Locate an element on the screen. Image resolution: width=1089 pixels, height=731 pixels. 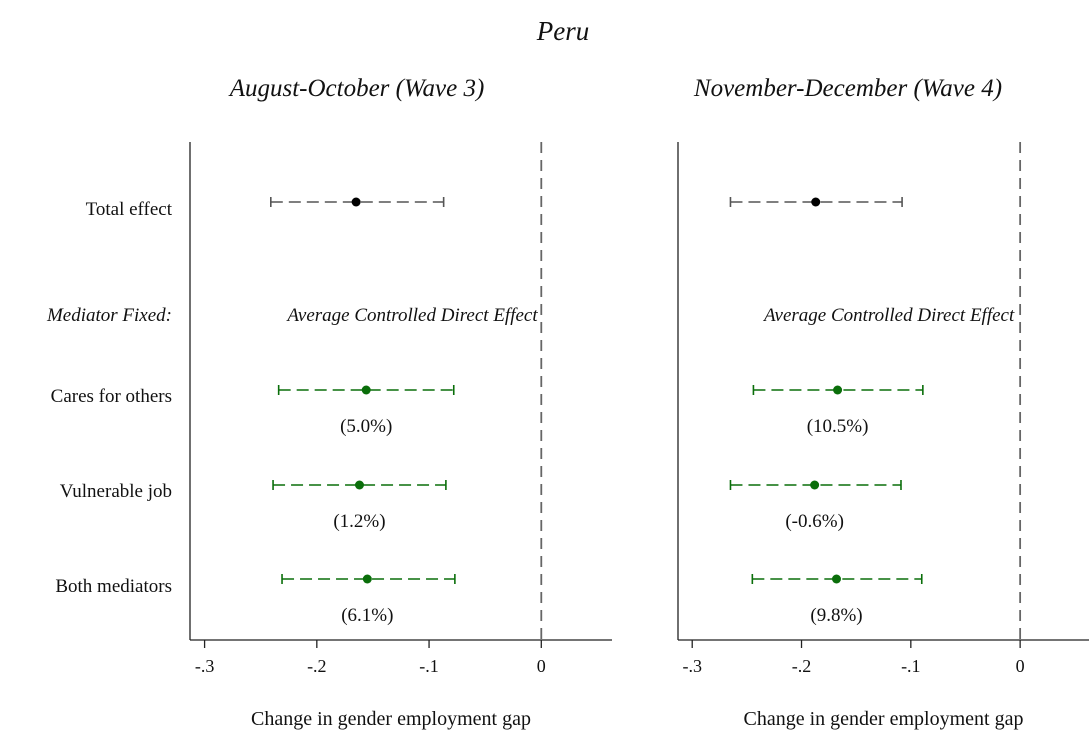
row-label-both: Both mediators is located at coordinates (113, 586).